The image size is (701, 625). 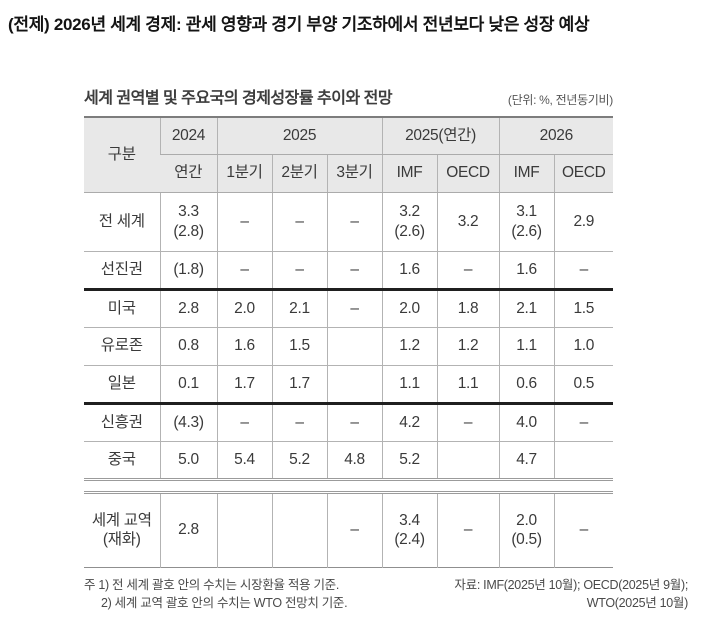 I want to click on header-row-subcols: 연간 1분기 2분기 3분기 IMF OECD IMF OECD, so click(x=349, y=173).